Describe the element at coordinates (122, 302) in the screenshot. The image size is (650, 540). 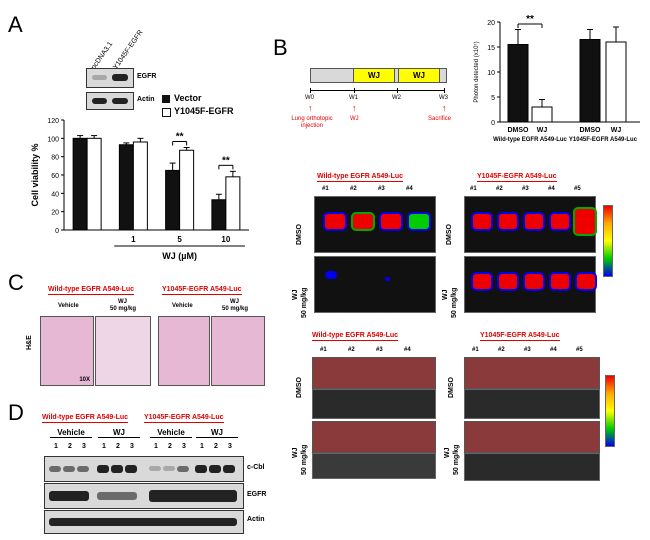
I see `he-wt-wj: WJ` at that location.